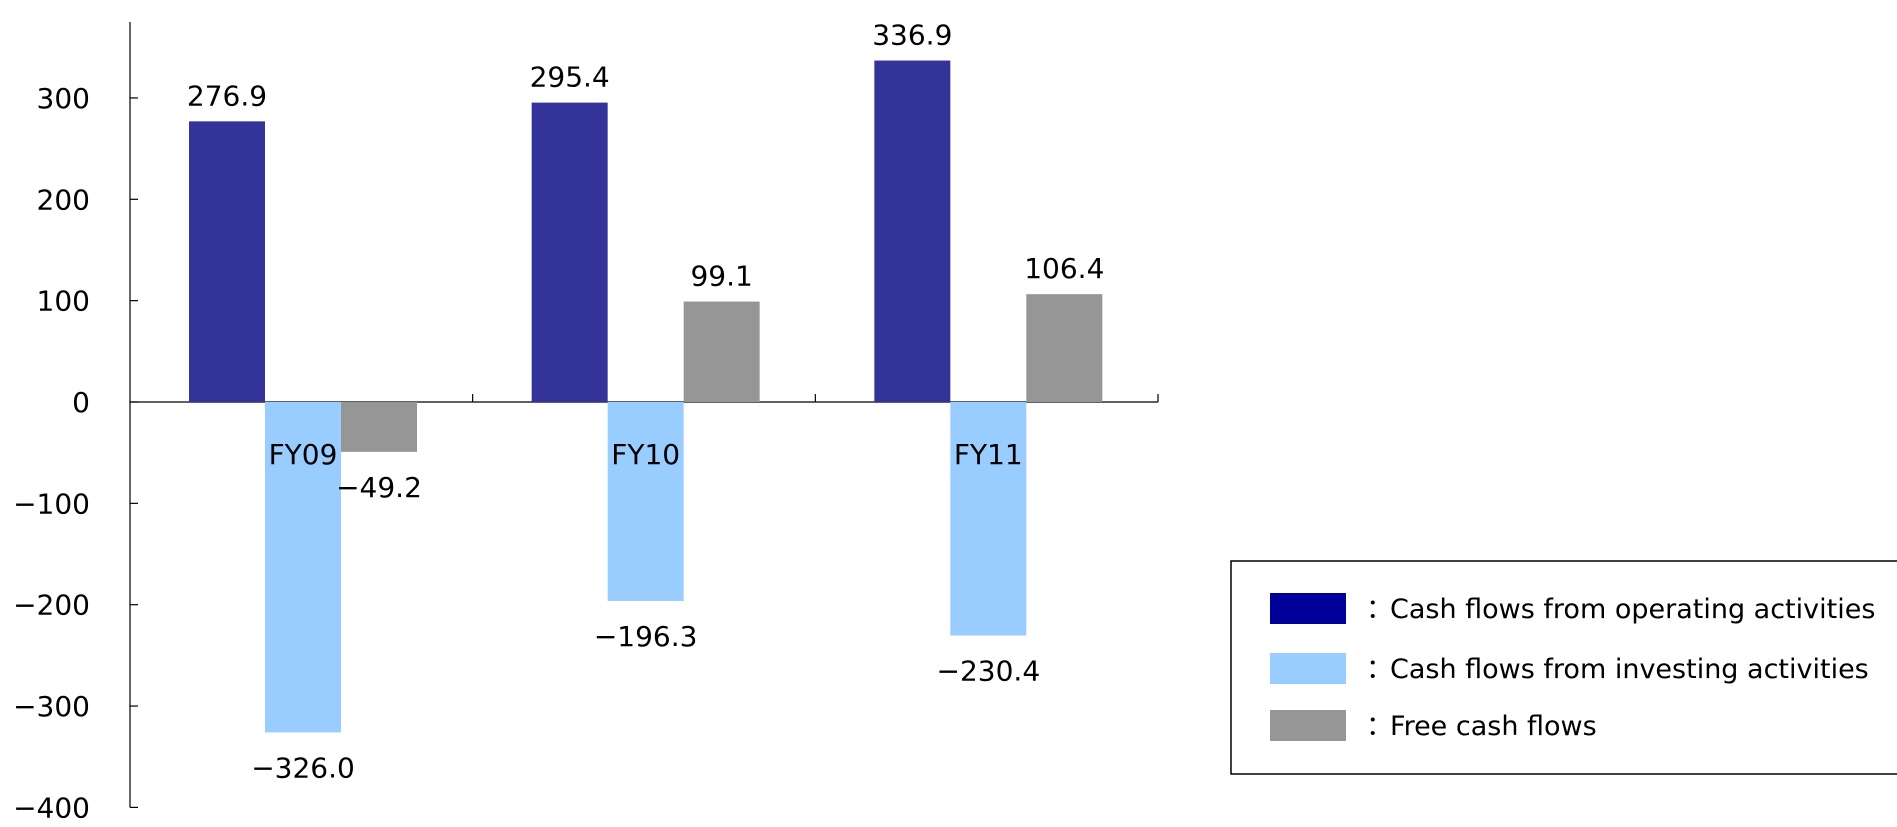 The height and width of the screenshot is (827, 1897). What do you see at coordinates (51, 807) in the screenshot?
I see `y-tick-label: −400` at bounding box center [51, 807].